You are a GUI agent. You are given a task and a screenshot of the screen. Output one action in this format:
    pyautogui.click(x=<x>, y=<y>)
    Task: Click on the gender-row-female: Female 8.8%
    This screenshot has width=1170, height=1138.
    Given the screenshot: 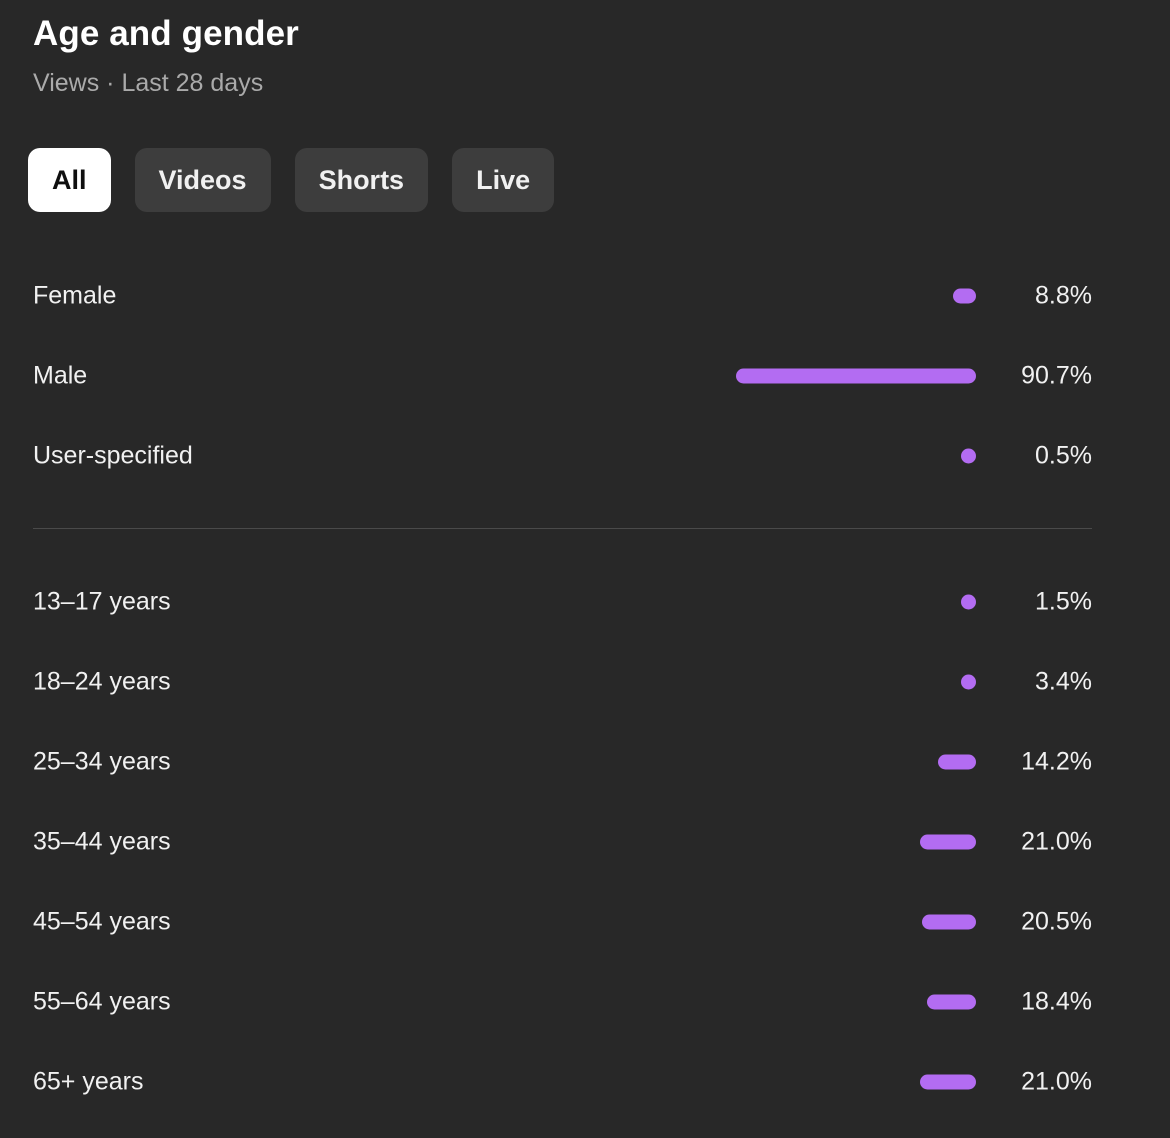 What is the action you would take?
    pyautogui.click(x=562, y=296)
    